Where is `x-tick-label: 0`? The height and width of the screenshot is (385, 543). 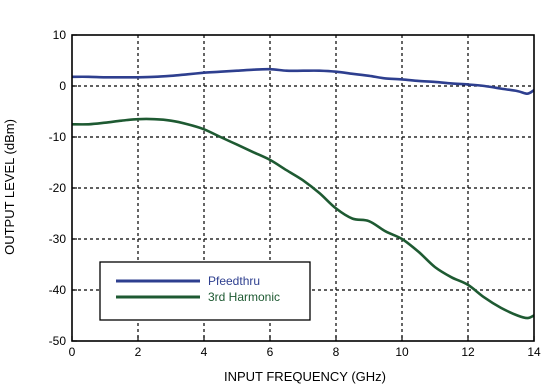
x-tick-label: 0 is located at coordinates (72, 352).